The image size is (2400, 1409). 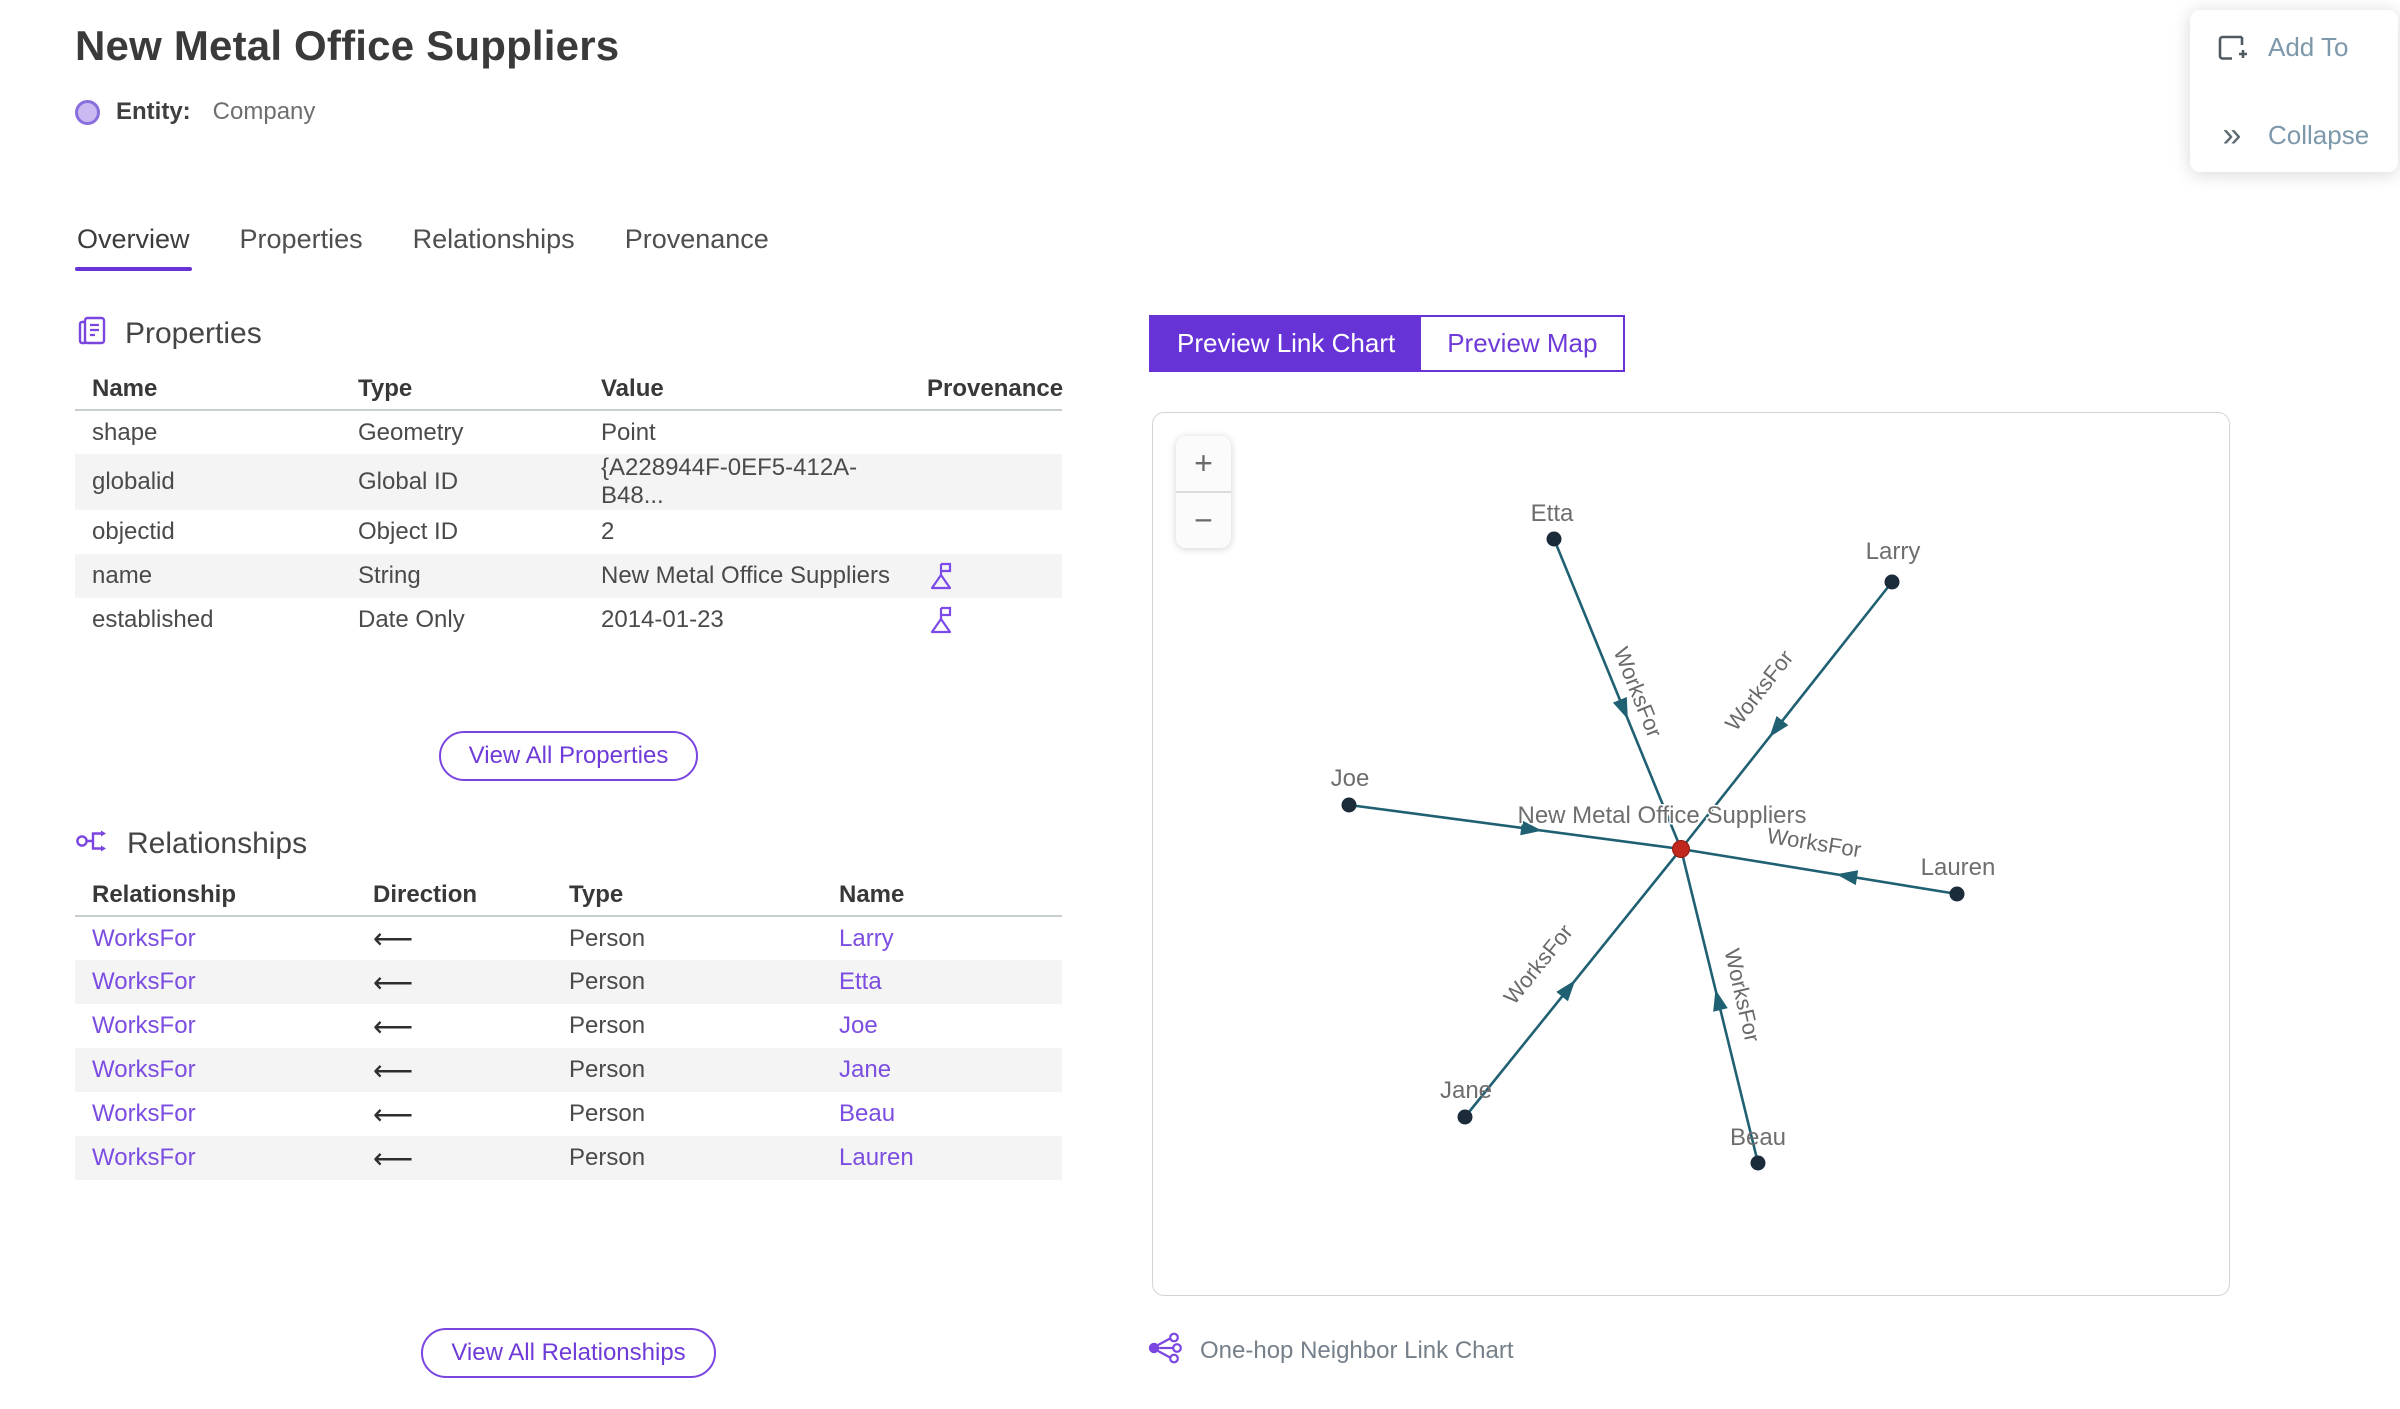 I want to click on collapse-button: » Collapse, so click(x=2306, y=135).